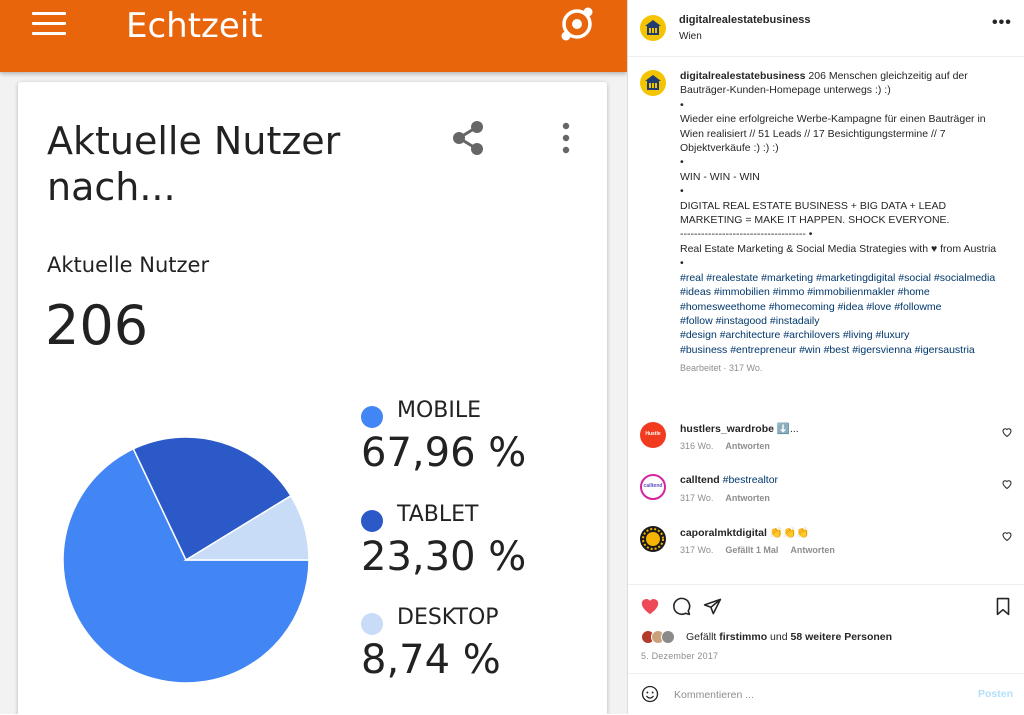 The image size is (1024, 715). I want to click on profile-avatar, so click(653, 28).